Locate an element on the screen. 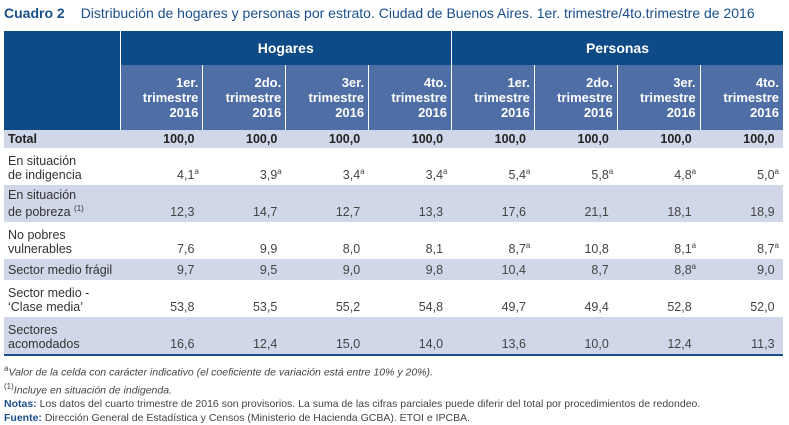  table-cell: 8,8a is located at coordinates (658, 269).